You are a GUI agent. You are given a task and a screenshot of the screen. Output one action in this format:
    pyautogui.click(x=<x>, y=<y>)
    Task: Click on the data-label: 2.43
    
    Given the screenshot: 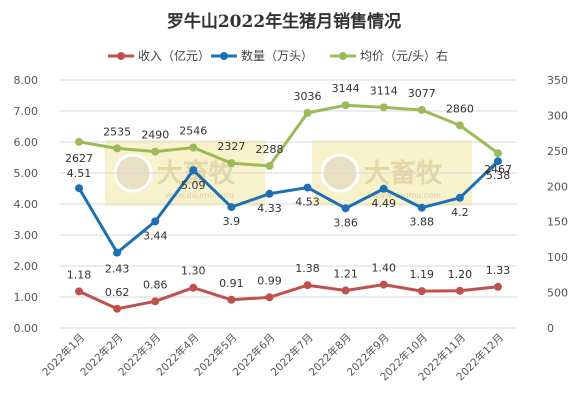 What is the action you would take?
    pyautogui.click(x=117, y=269)
    